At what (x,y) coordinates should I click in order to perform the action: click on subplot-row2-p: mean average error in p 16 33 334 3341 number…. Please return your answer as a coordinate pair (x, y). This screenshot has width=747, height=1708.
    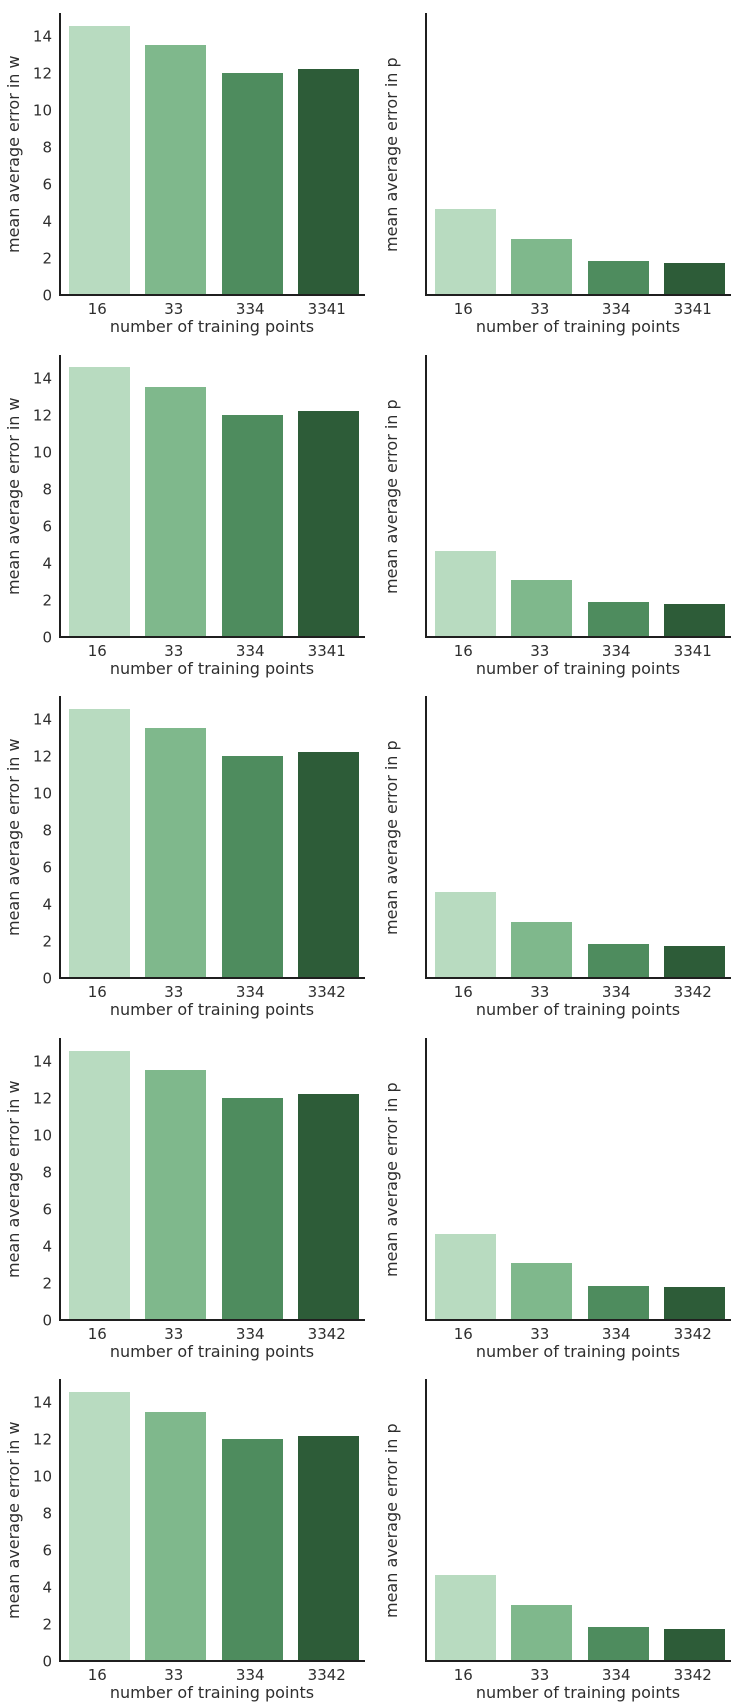
    Looking at the image, I should click on (560, 513).